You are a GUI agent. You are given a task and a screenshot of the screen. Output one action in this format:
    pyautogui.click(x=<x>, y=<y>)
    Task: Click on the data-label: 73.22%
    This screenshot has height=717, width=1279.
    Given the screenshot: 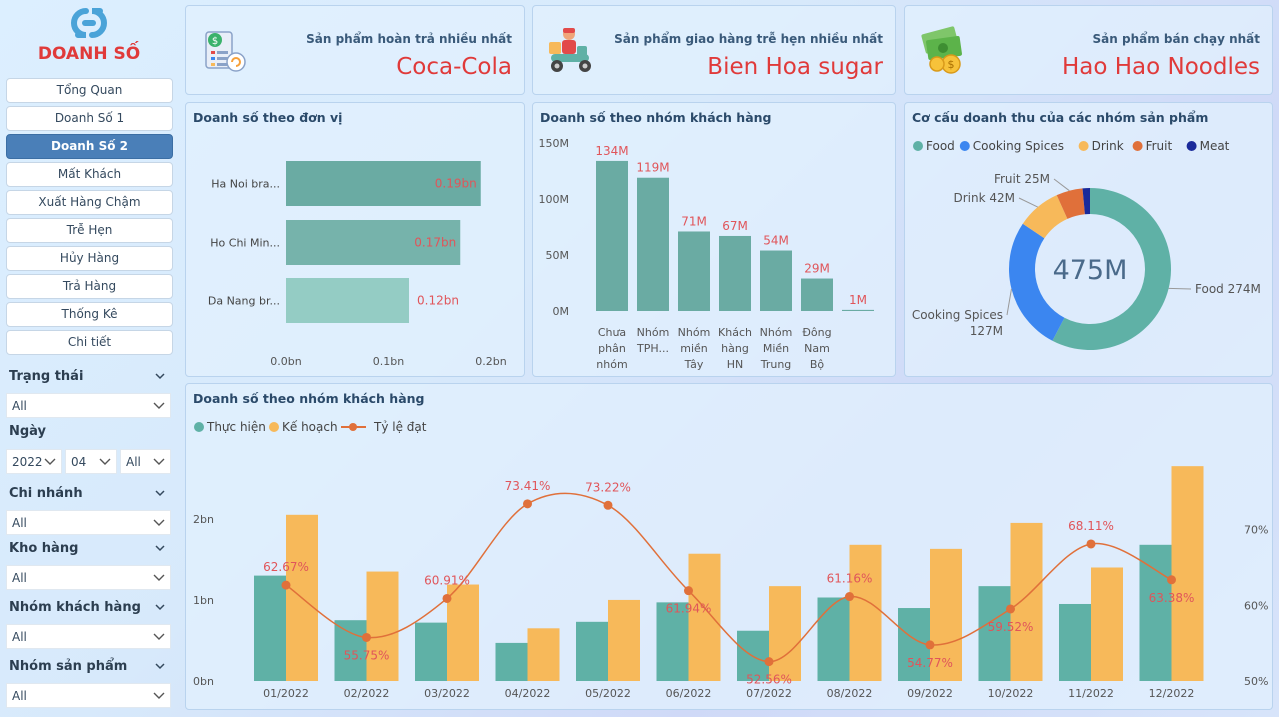 What is the action you would take?
    pyautogui.click(x=608, y=487)
    